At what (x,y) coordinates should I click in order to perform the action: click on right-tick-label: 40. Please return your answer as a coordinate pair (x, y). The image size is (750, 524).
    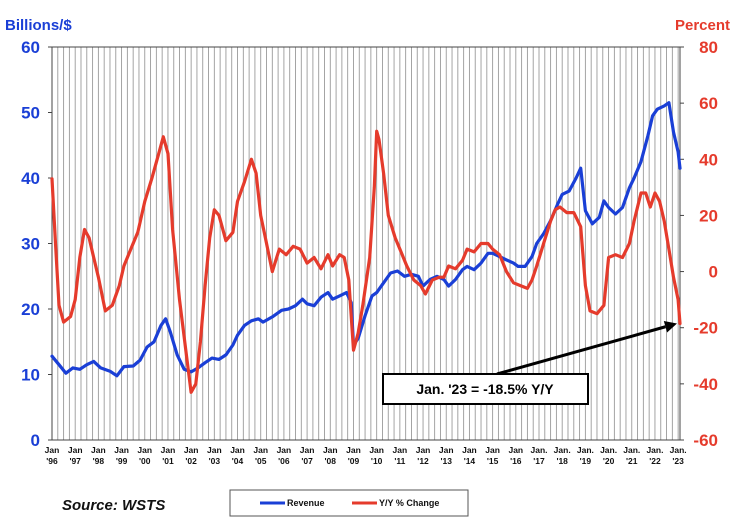
    Looking at the image, I should click on (708, 159).